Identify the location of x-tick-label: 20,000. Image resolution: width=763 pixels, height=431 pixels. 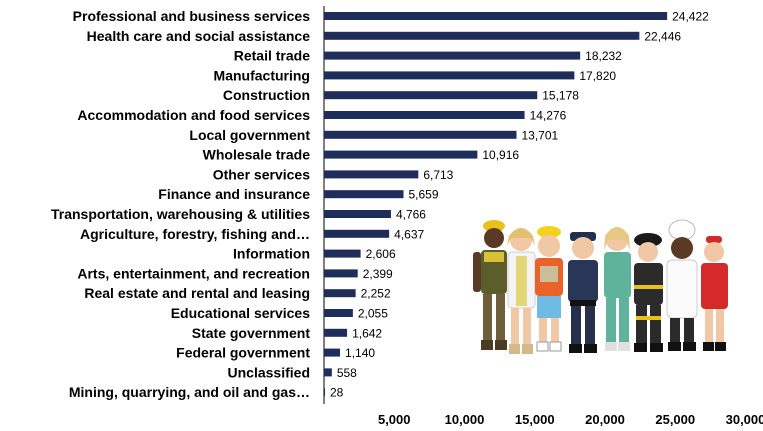
(605, 419).